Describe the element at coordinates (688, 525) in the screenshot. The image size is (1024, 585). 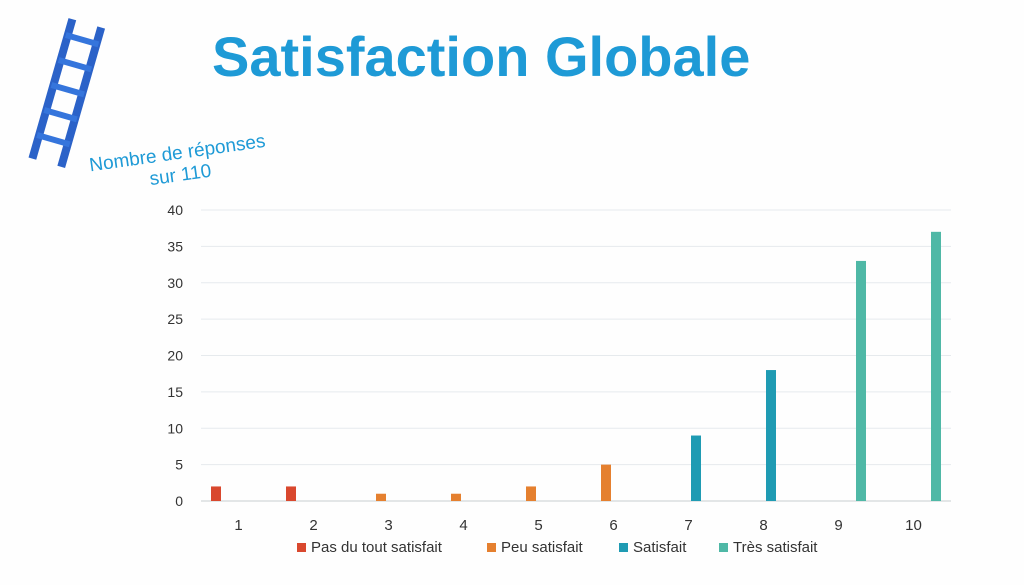
I see `x-tick-label: 7` at that location.